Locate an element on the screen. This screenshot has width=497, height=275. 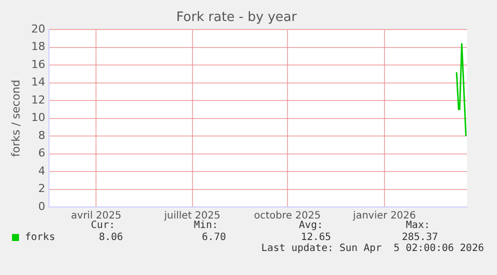
y-tick-label: 12 is located at coordinates (38, 99).